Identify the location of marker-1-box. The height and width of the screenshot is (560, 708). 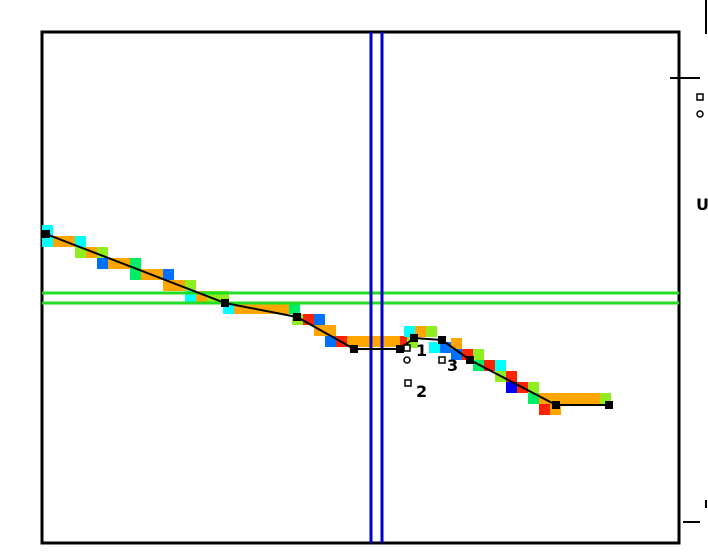
(407, 348).